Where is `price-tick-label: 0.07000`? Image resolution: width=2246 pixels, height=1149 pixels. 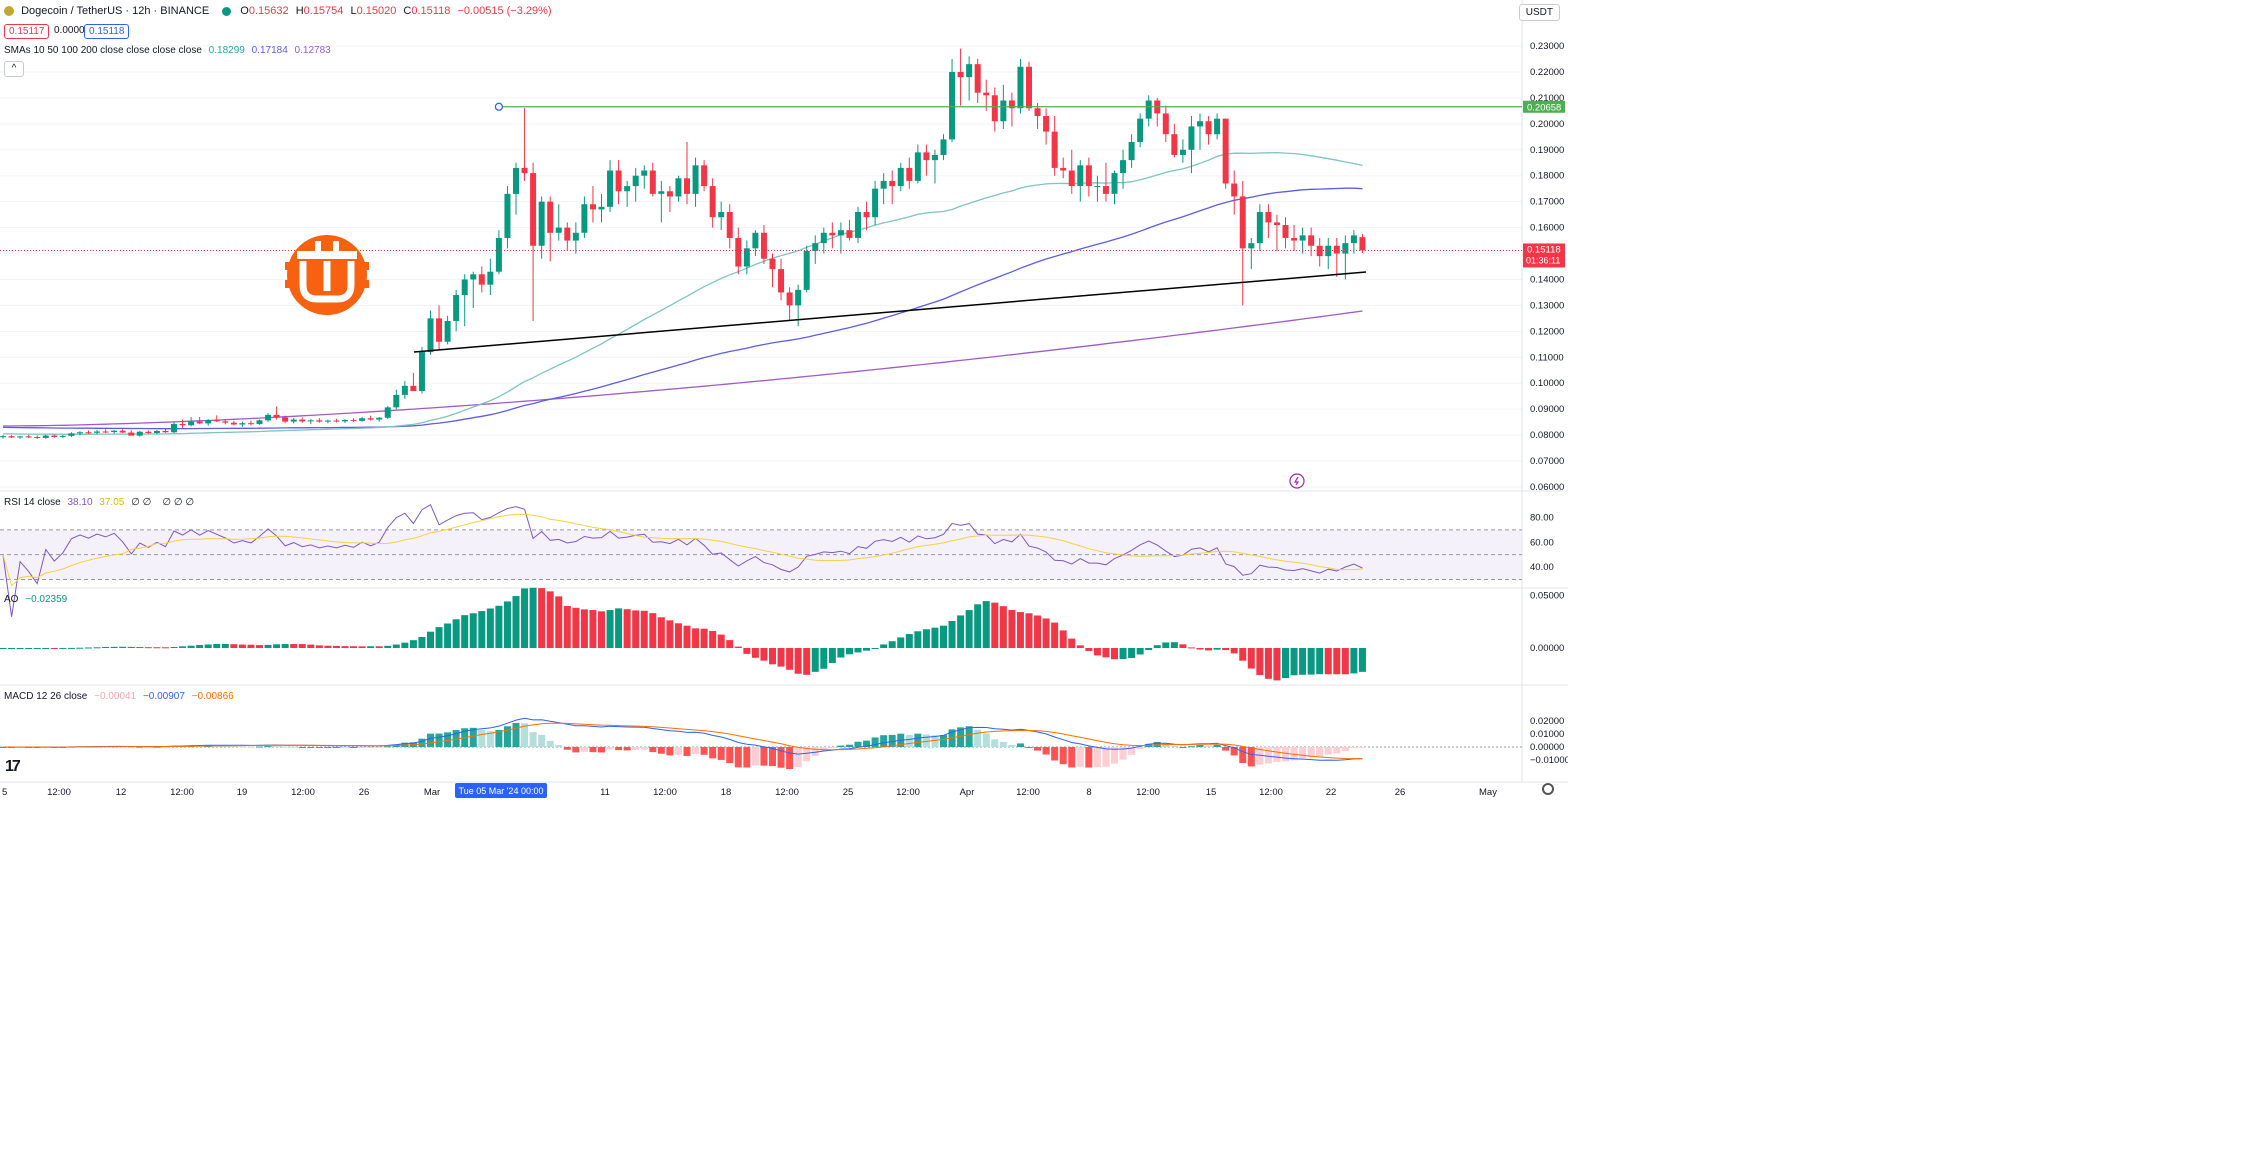
price-tick-label: 0.07000 is located at coordinates (1547, 461).